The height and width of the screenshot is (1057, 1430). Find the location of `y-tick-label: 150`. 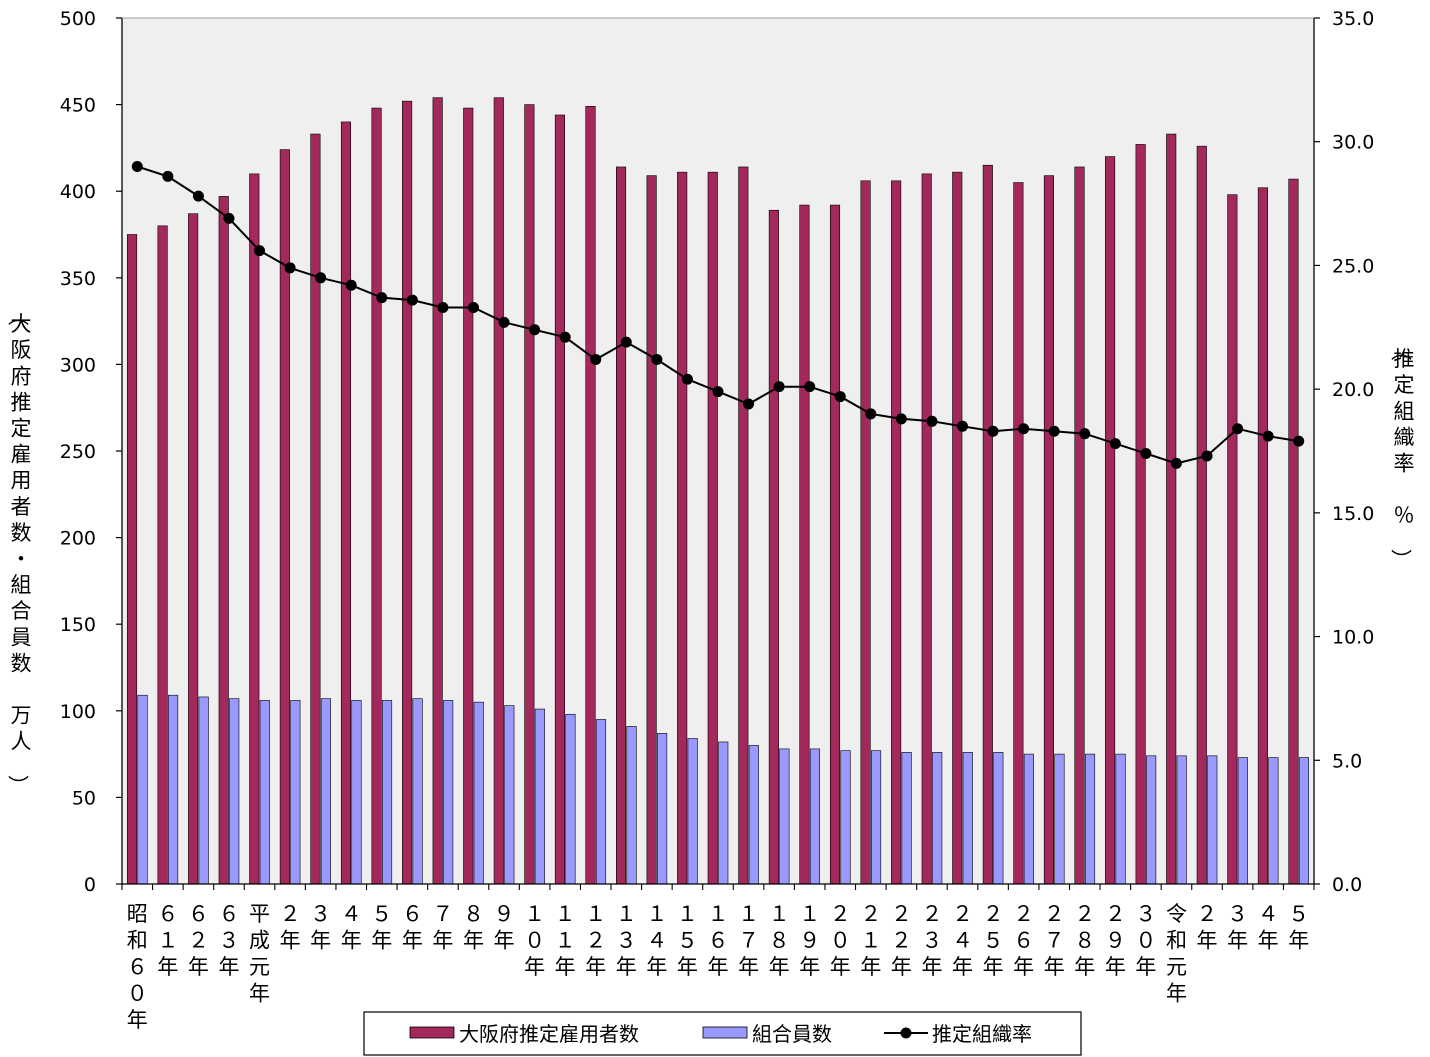

y-tick-label: 150 is located at coordinates (78, 625).